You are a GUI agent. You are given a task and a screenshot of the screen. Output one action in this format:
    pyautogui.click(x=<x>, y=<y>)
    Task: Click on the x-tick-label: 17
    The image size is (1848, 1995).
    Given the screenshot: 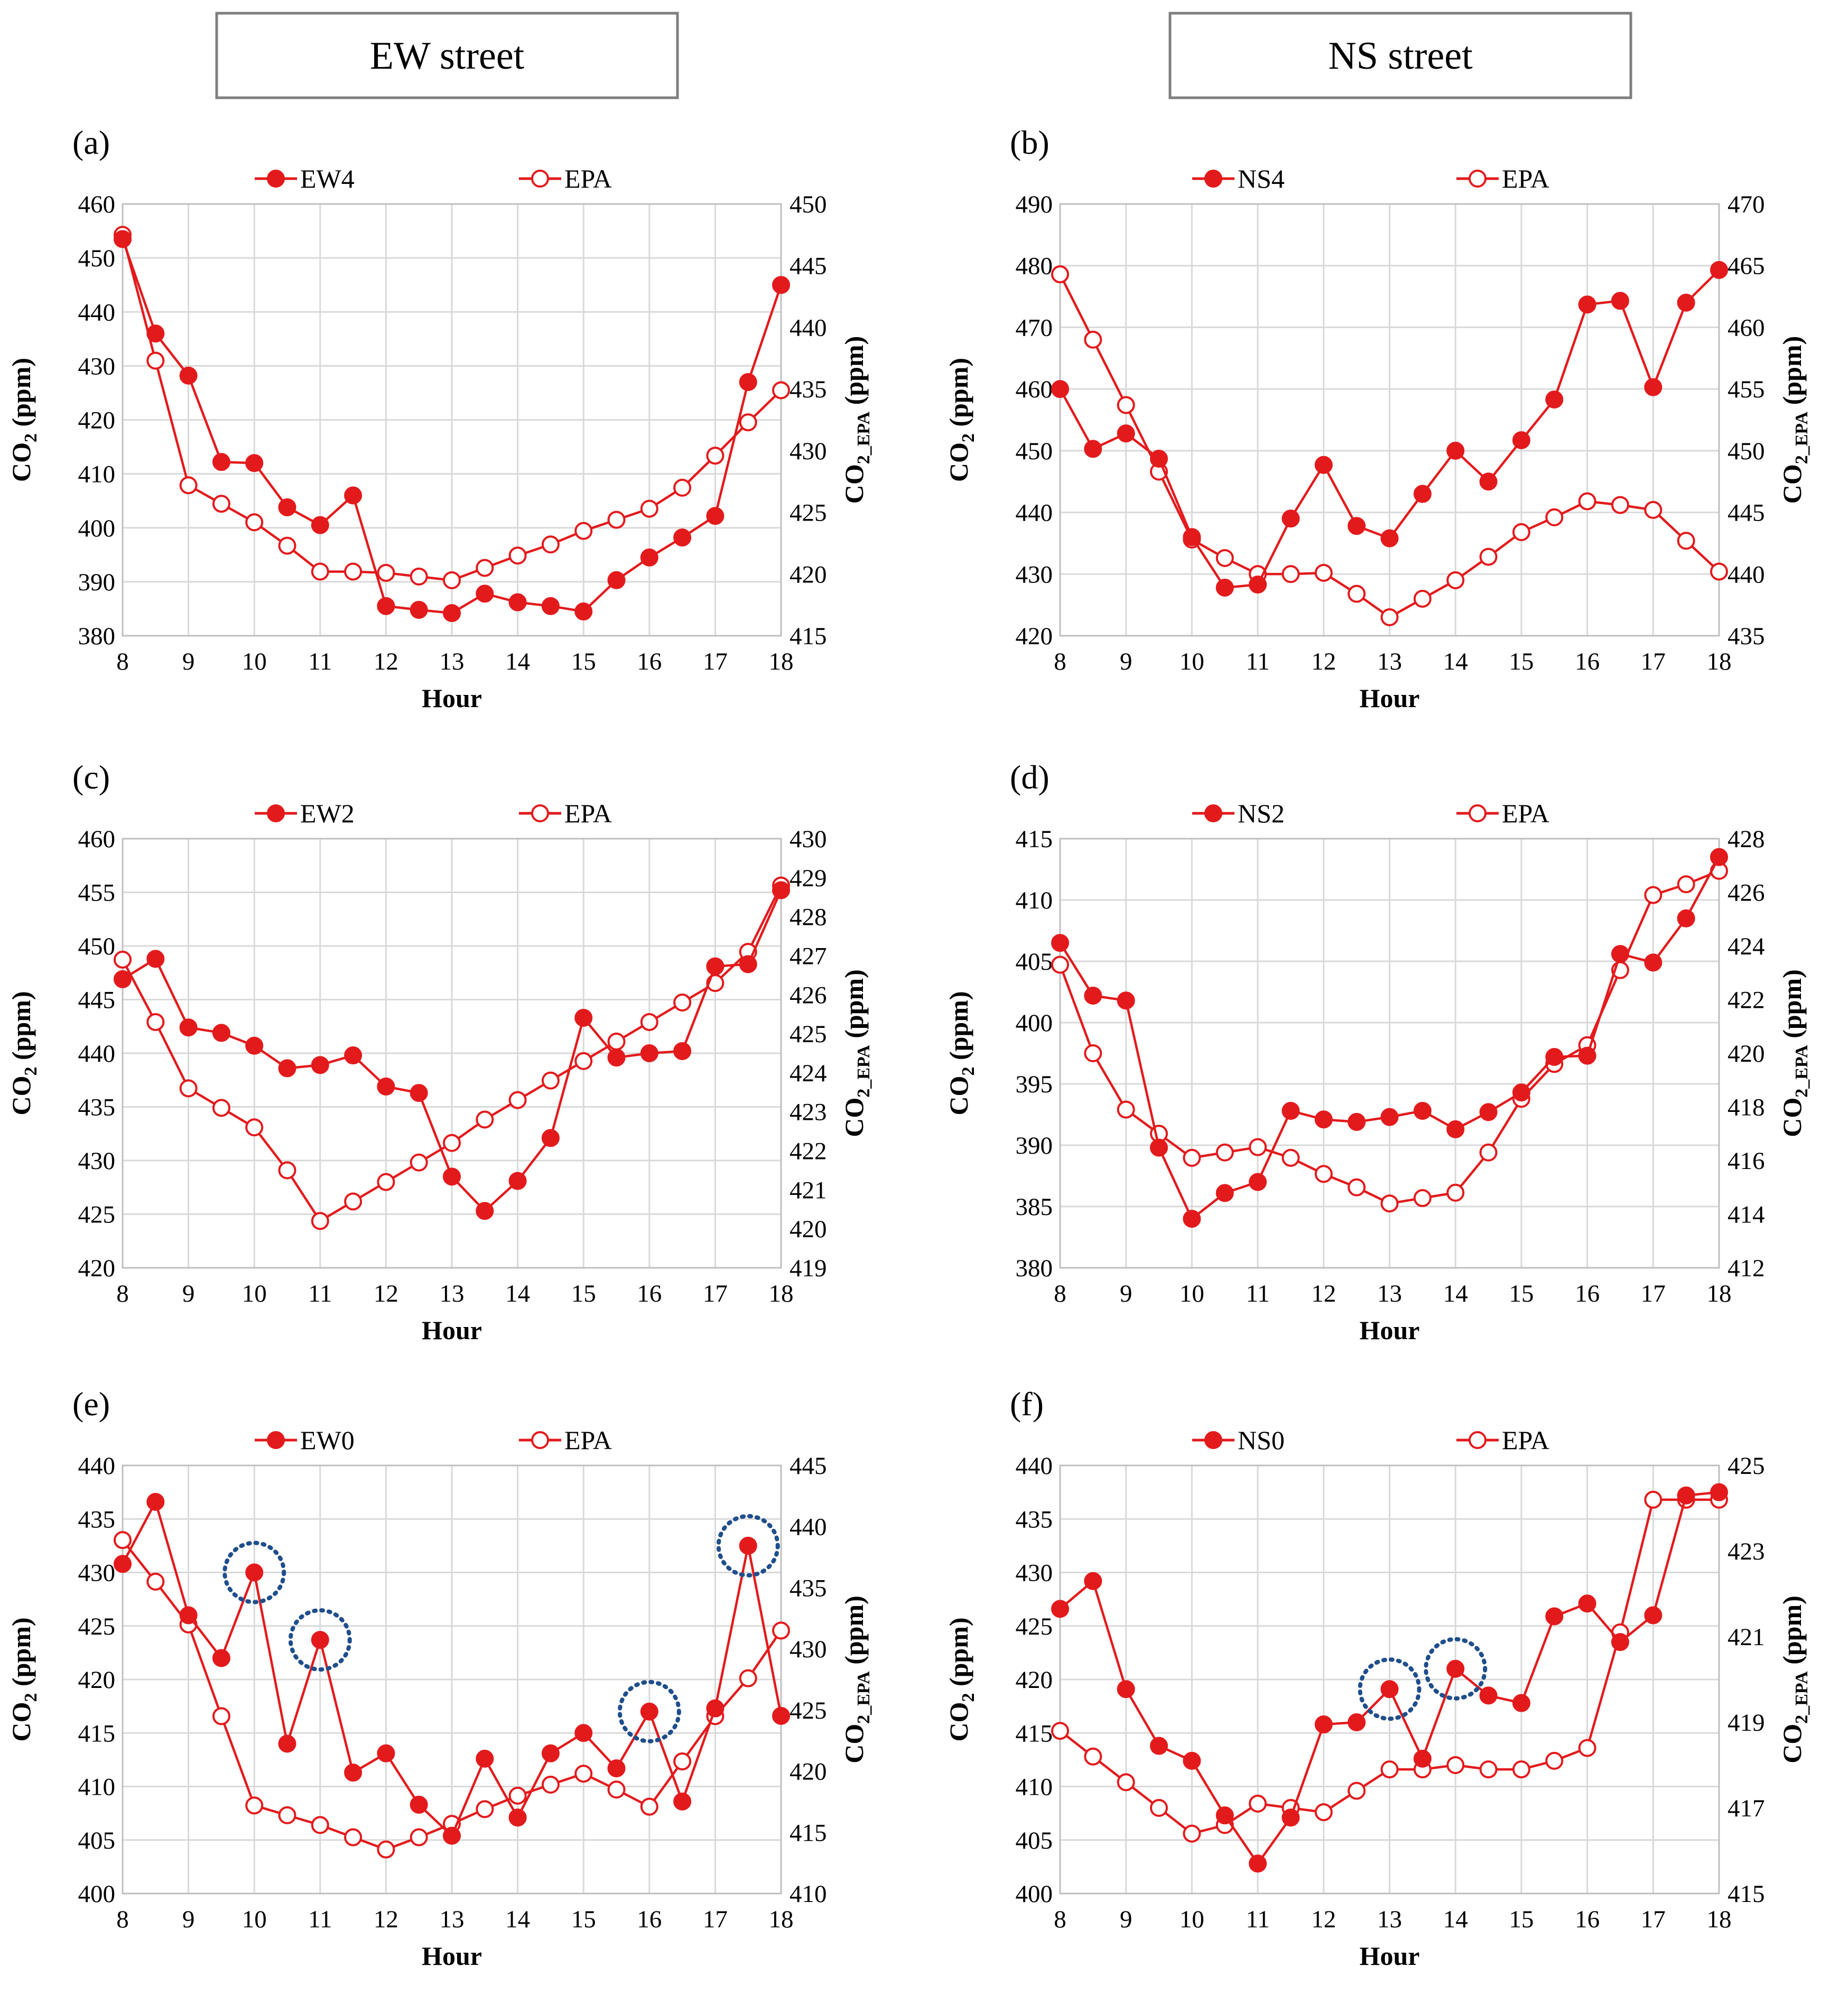 What is the action you would take?
    pyautogui.click(x=715, y=661)
    